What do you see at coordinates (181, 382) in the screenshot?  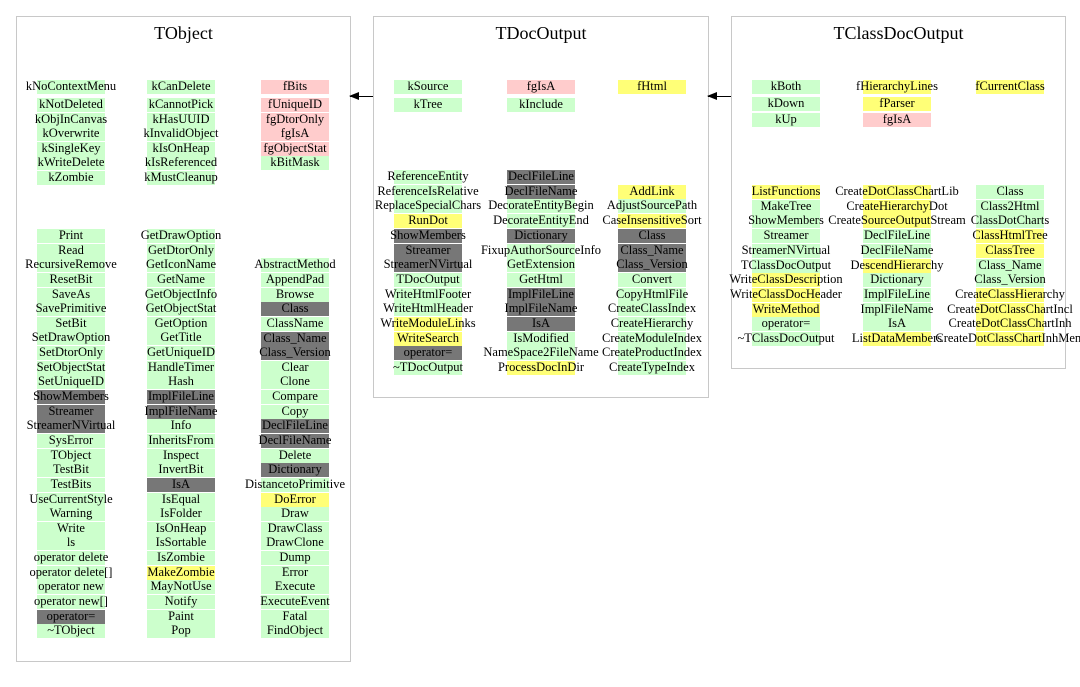 I see `method-entry: Hash` at bounding box center [181, 382].